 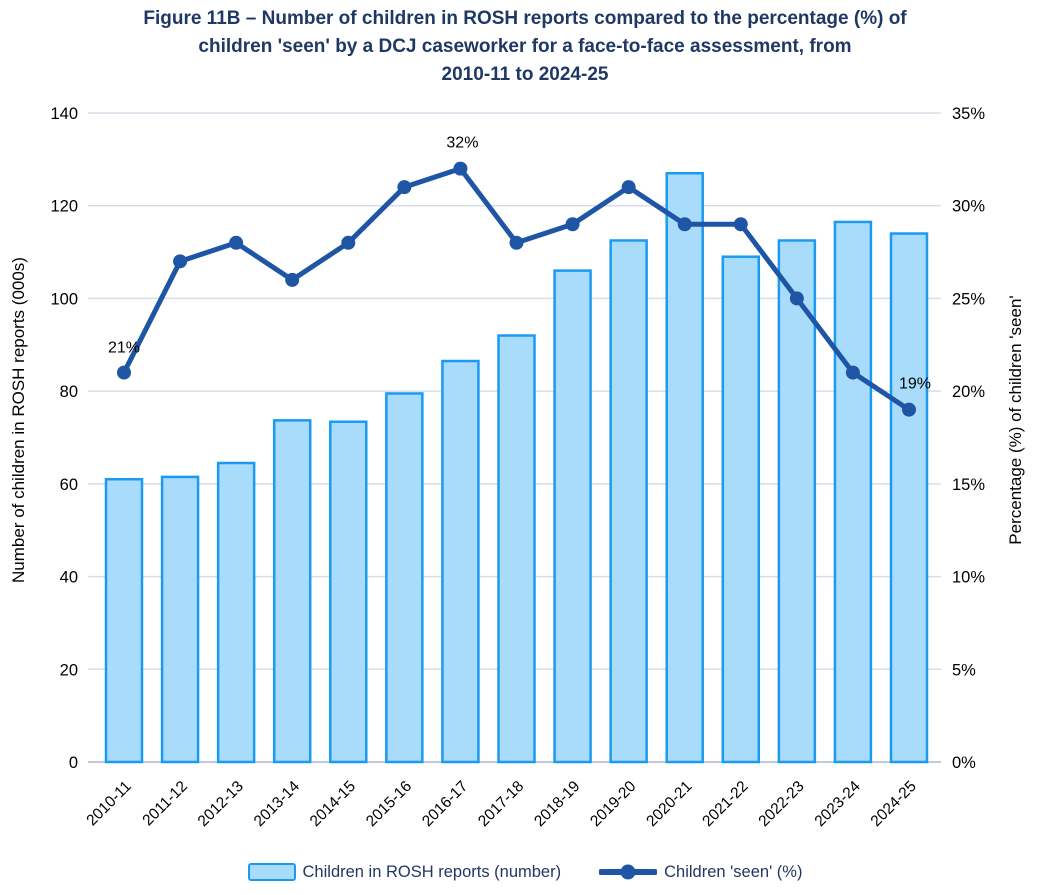 What do you see at coordinates (968, 114) in the screenshot?
I see `right-axis-tick-35%: 35%` at bounding box center [968, 114].